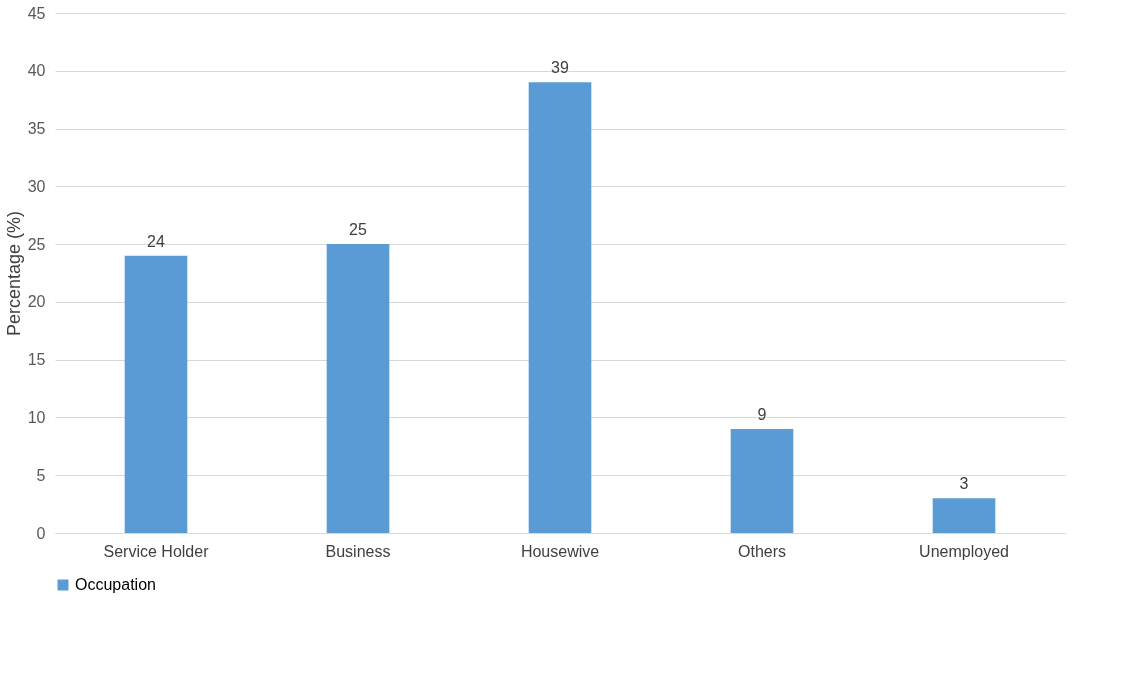  I want to click on x-tick-label: Business, so click(358, 551).